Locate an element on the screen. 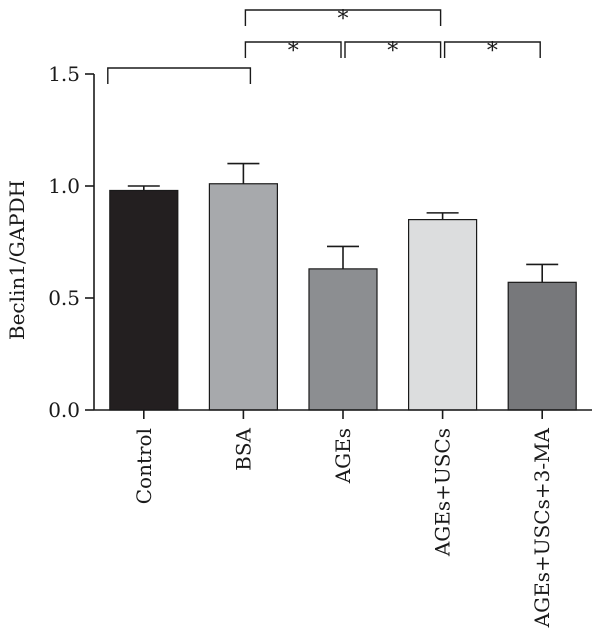  x-tick-label: Control is located at coordinates (144, 466).